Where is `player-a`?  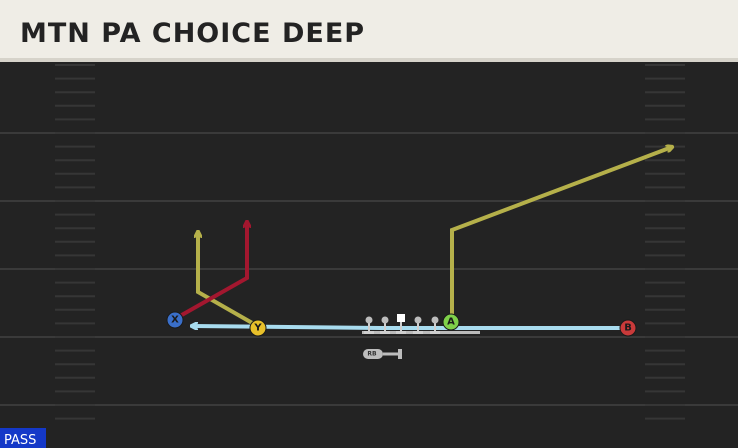
player-a is located at coordinates (451, 322).